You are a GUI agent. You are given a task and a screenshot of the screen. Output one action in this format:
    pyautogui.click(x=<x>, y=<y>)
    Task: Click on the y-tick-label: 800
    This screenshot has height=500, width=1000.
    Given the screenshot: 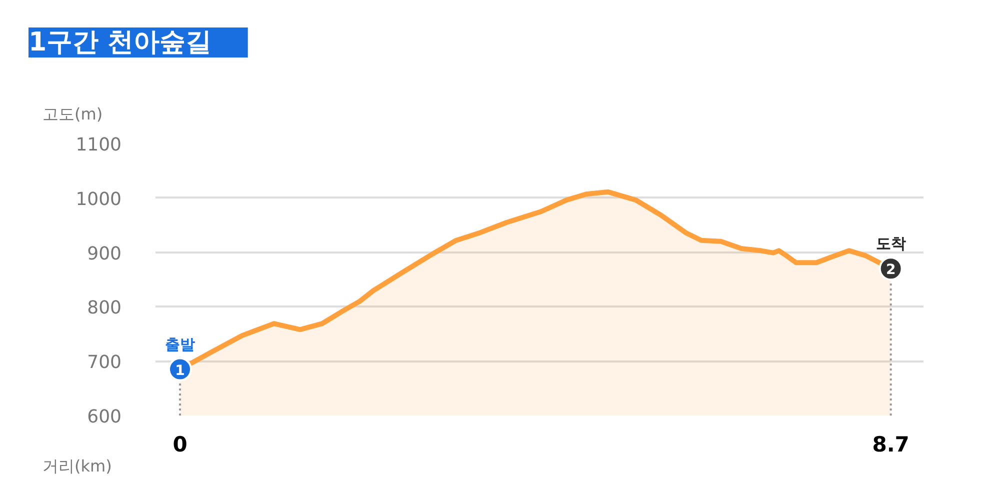 What is the action you would take?
    pyautogui.click(x=104, y=308)
    